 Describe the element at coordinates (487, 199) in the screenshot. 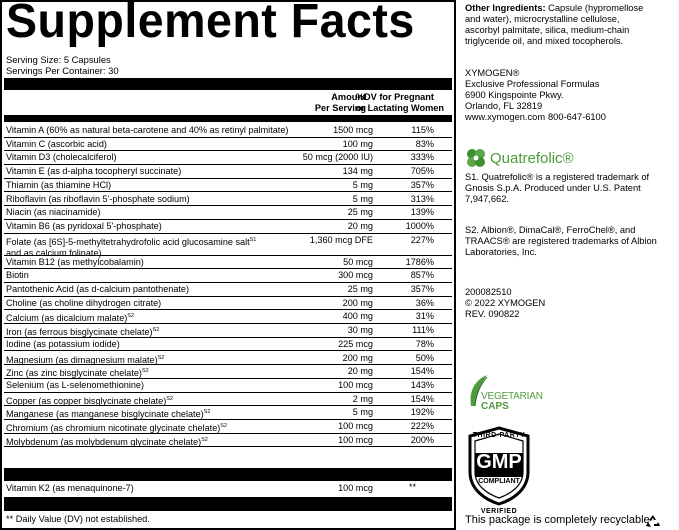

I see `s1-note-line: 7,947,662.` at that location.